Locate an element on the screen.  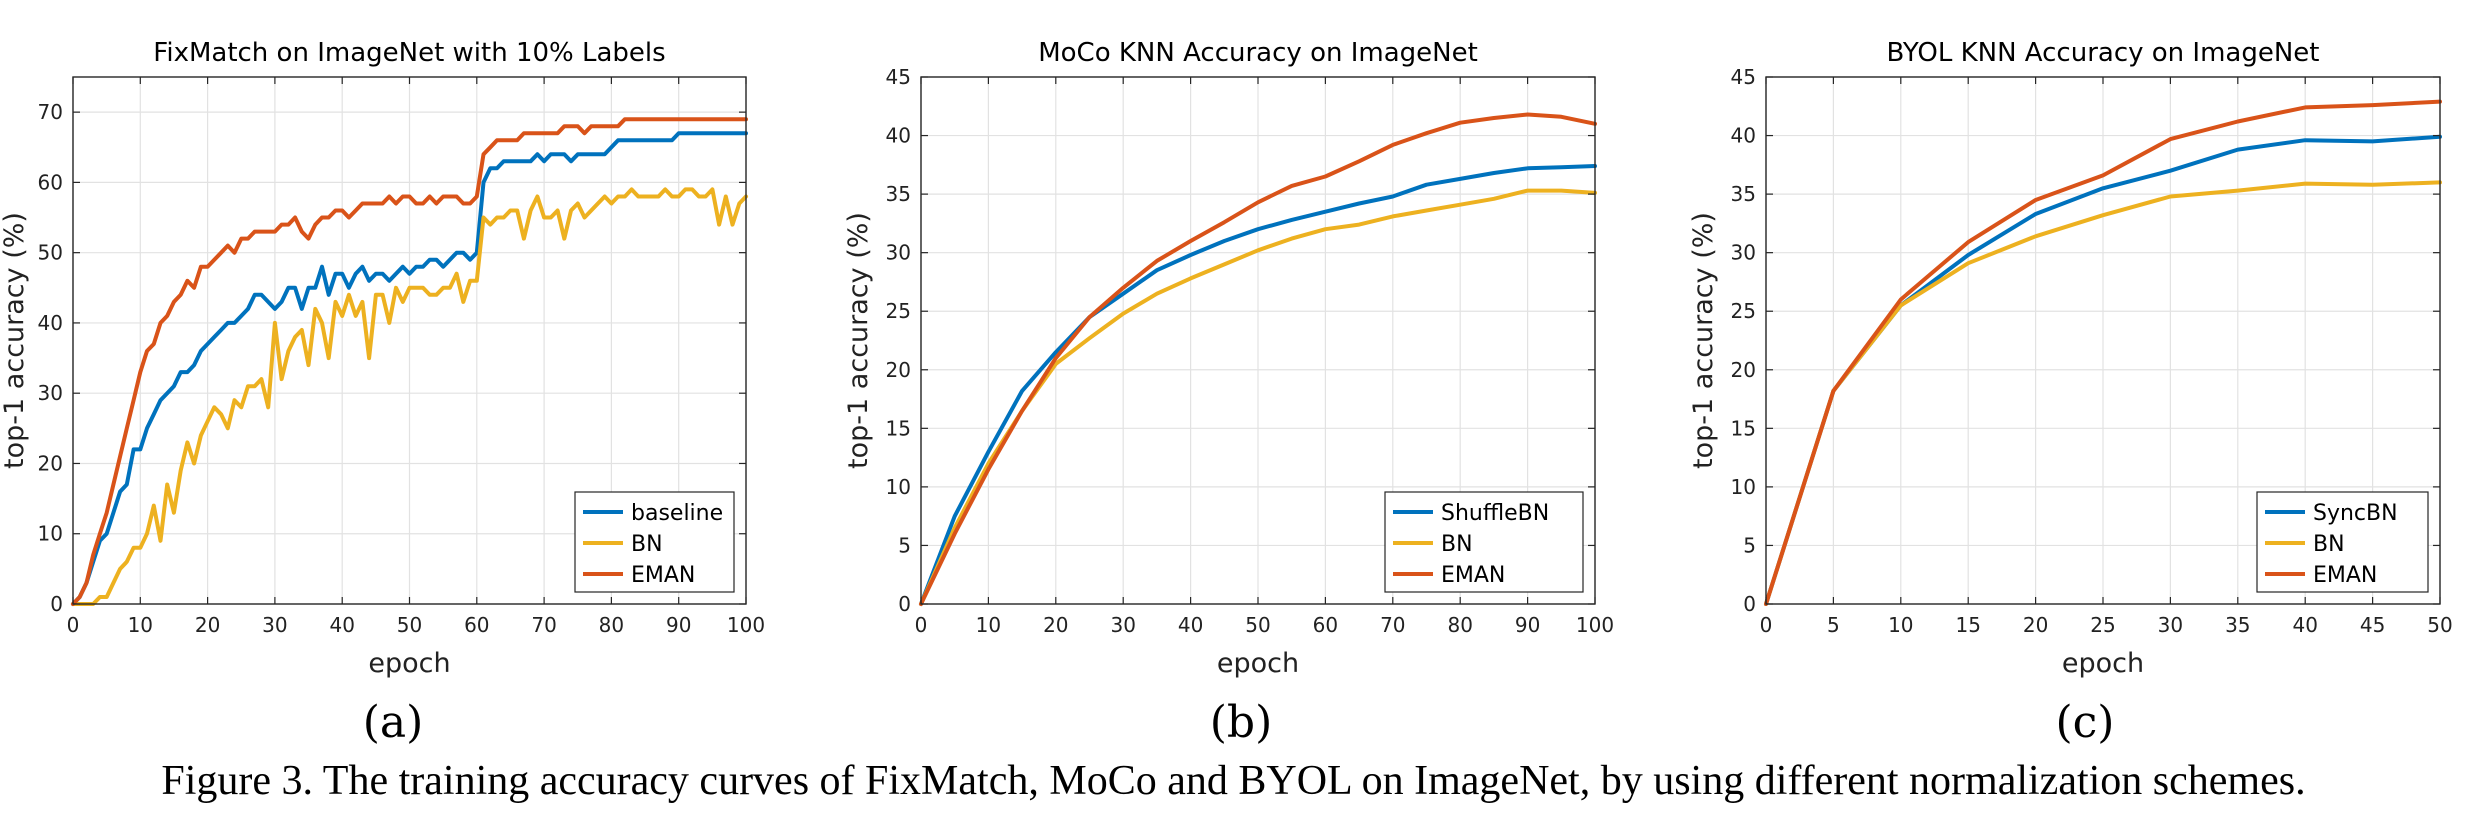
legend-label-shufflebn: ShuffleBN is located at coordinates (1495, 513).